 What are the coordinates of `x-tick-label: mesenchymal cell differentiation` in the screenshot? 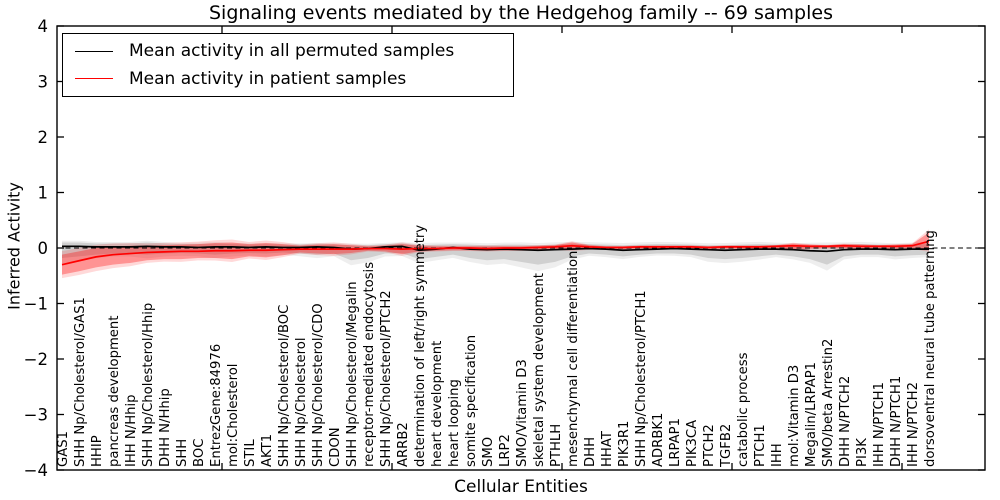 It's located at (573, 359).